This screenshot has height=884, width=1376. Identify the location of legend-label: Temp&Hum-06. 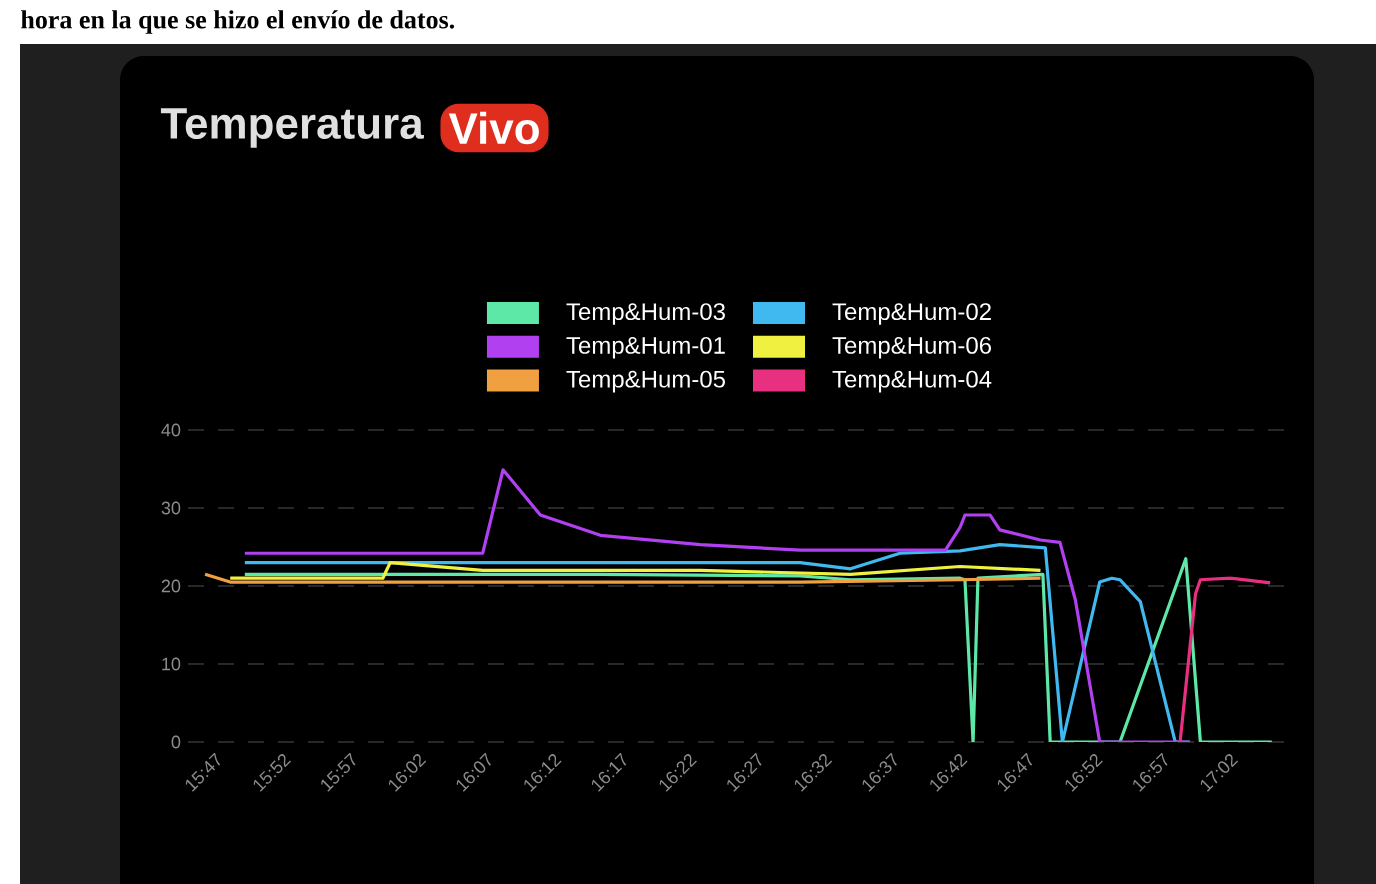
(912, 347).